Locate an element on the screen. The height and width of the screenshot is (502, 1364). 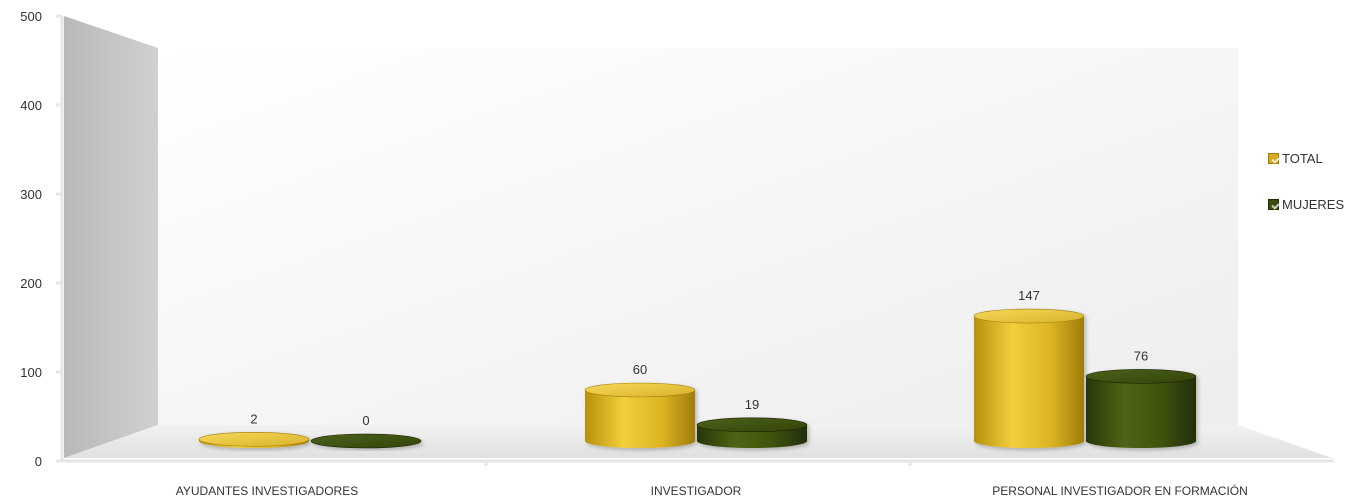
legend-label-mujeres: MUJERES is located at coordinates (1313, 204).